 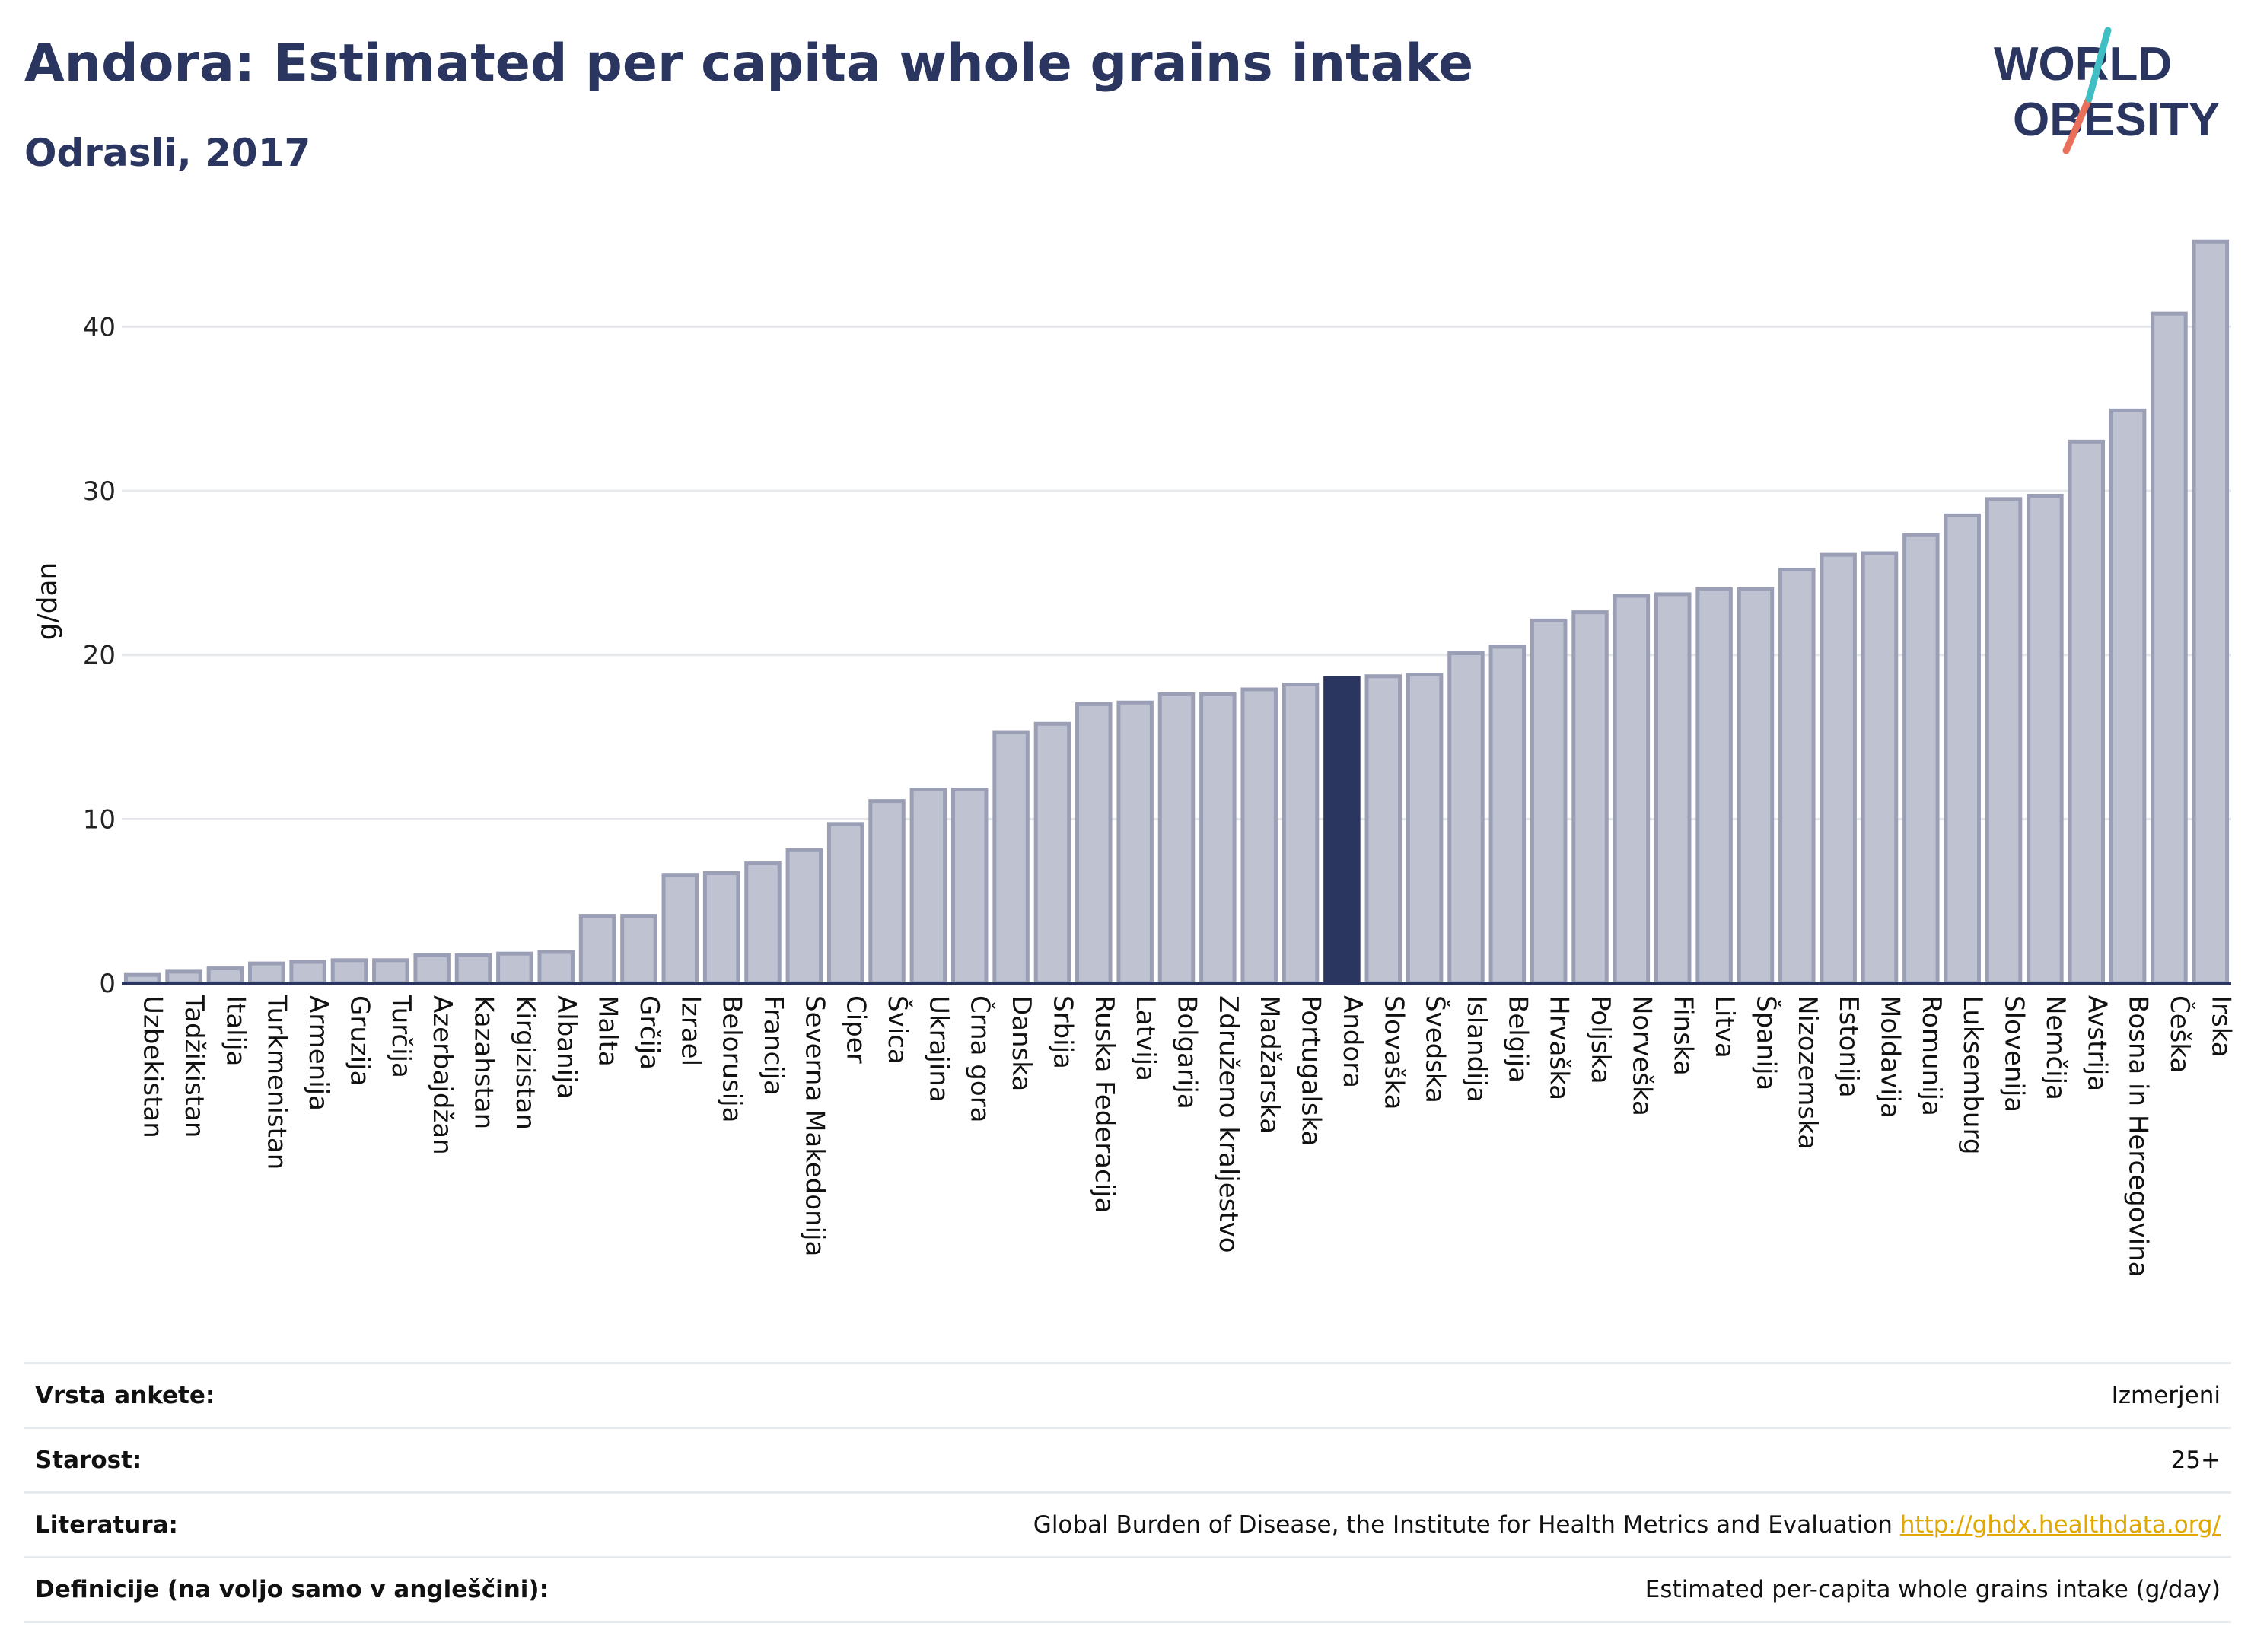 I want to click on x-tick-label: Avstrija, so click(x=2096, y=1043).